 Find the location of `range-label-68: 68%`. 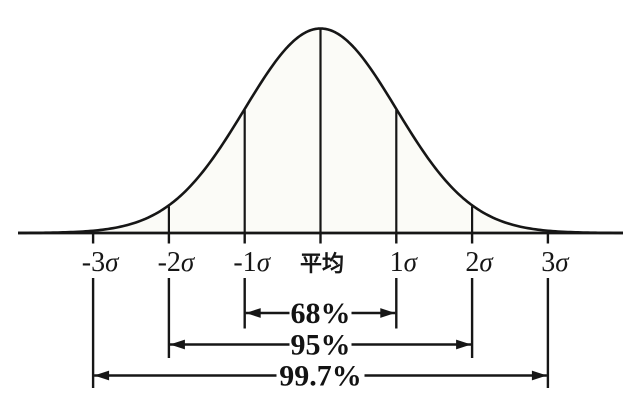

range-label-68: 68% is located at coordinates (321, 313).